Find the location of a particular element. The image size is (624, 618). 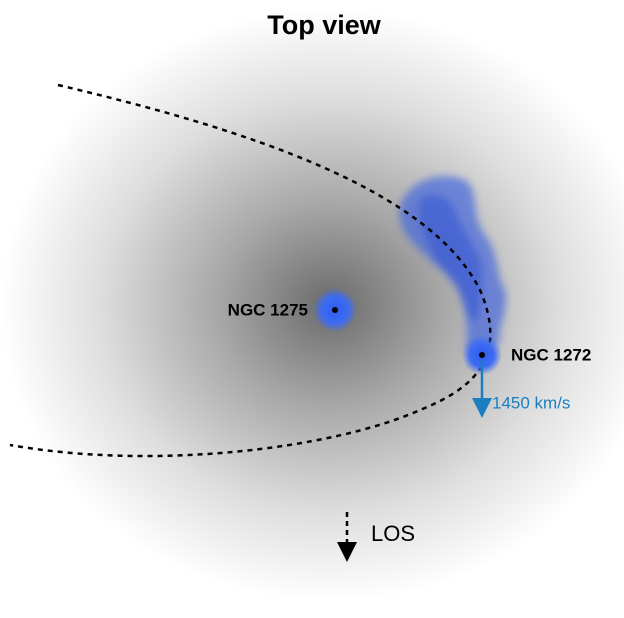

title: Top view is located at coordinates (324, 25).